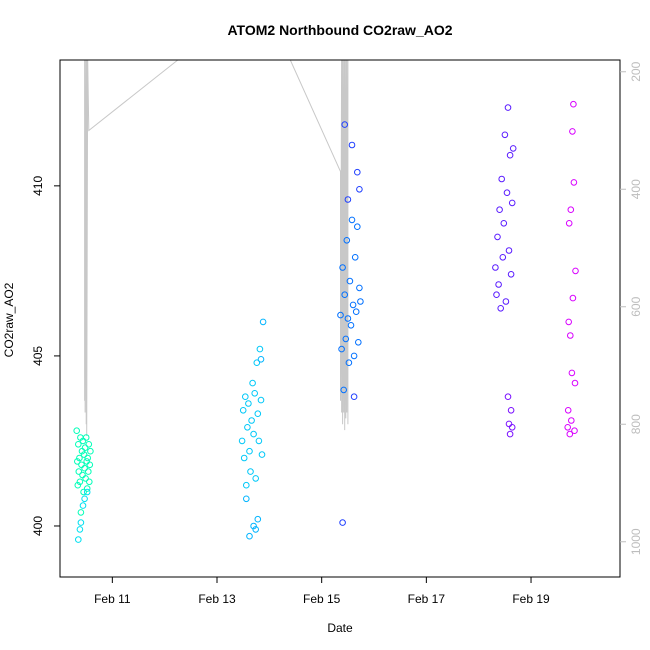 This screenshot has width=650, height=650. Describe the element at coordinates (217, 599) in the screenshot. I see `x-tick-label: Feb 13` at that location.